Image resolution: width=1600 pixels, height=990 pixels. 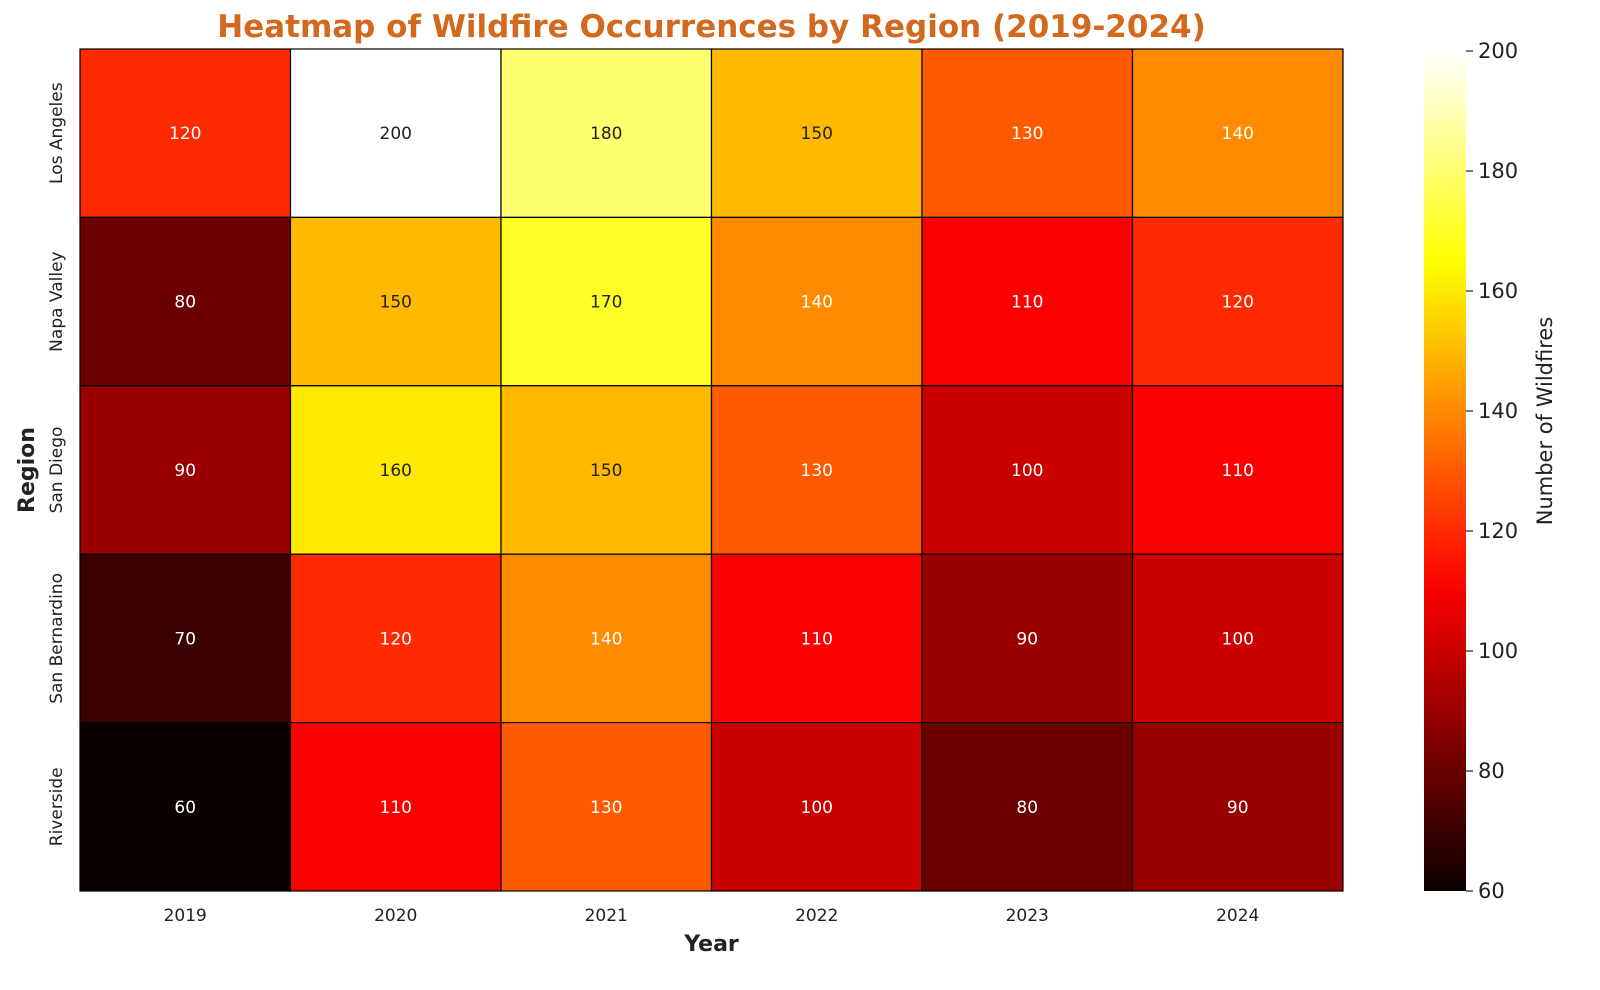 What do you see at coordinates (606, 303) in the screenshot?
I see `cell-value-label: 170` at bounding box center [606, 303].